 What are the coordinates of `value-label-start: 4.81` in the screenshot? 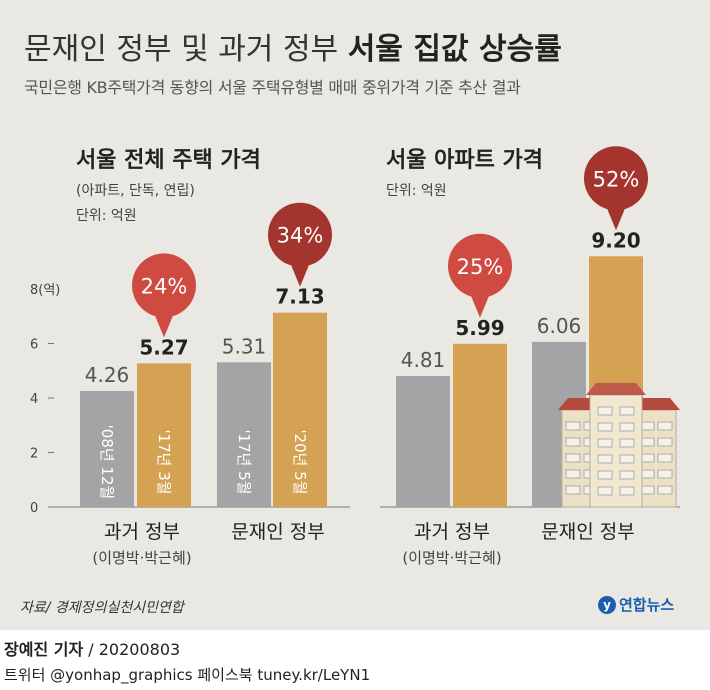 It's located at (423, 360).